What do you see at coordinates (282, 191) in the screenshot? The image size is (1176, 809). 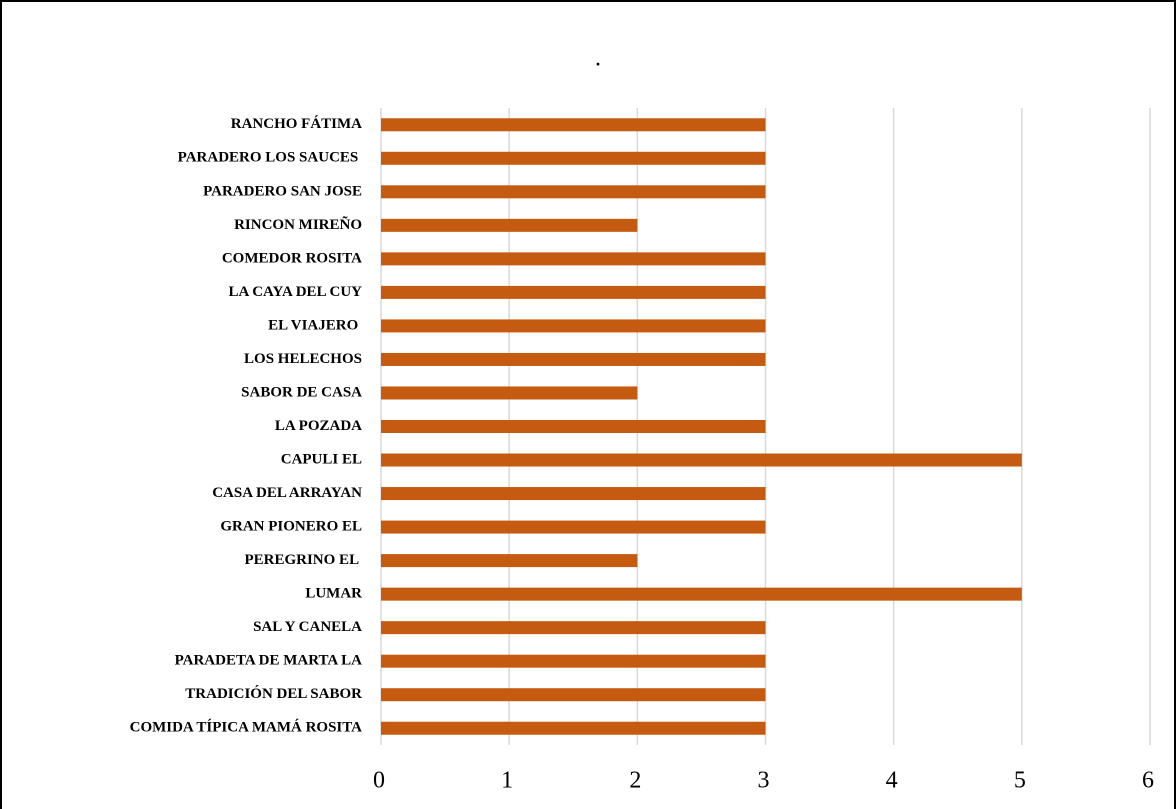 I see `y-tick-label: PARADERO SAN JOSE` at bounding box center [282, 191].